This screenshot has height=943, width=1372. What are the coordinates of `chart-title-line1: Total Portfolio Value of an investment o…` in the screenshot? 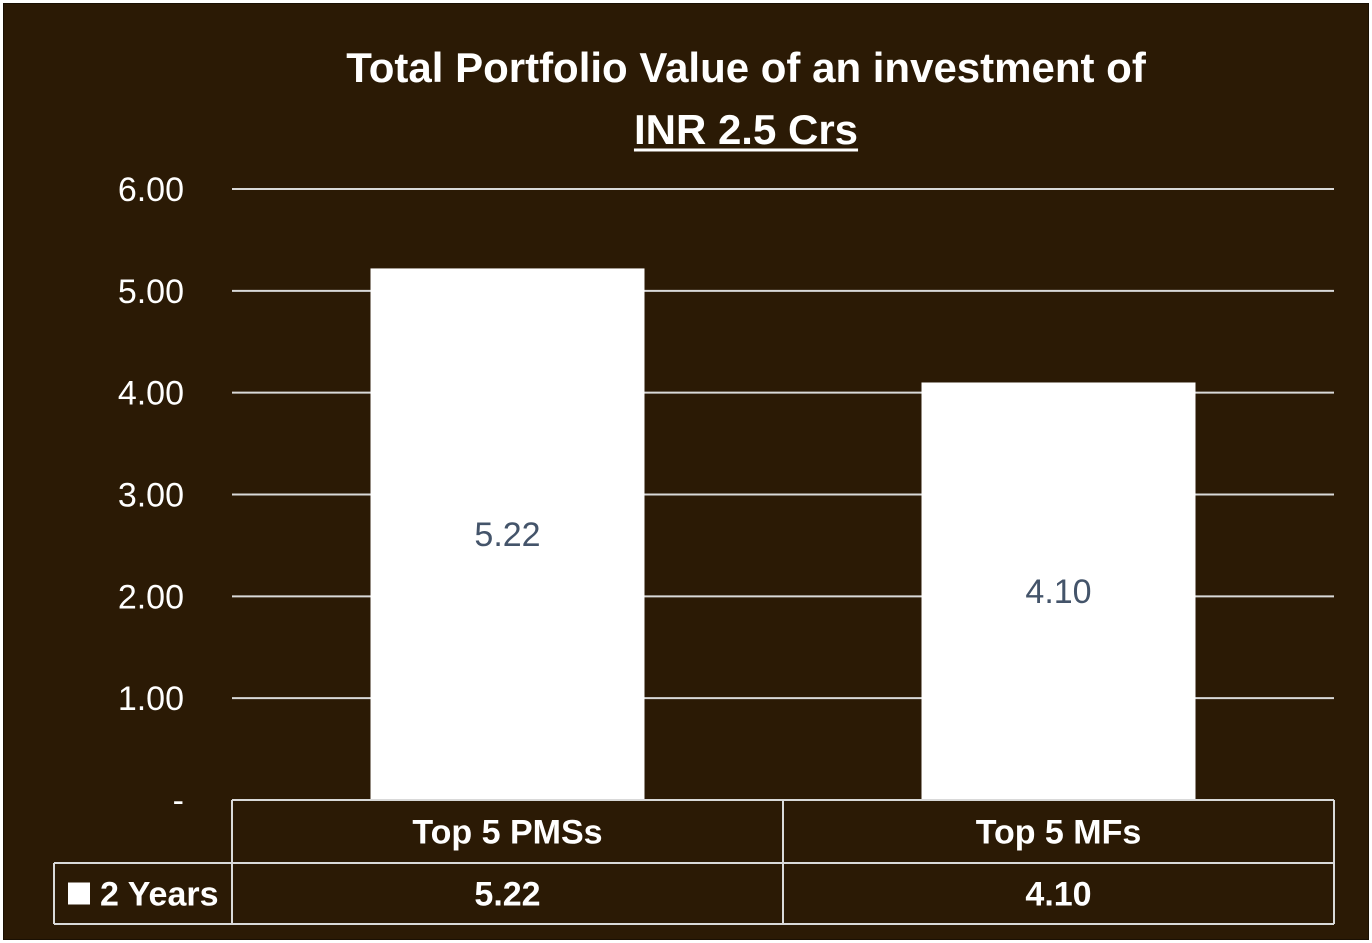 It's located at (746, 67).